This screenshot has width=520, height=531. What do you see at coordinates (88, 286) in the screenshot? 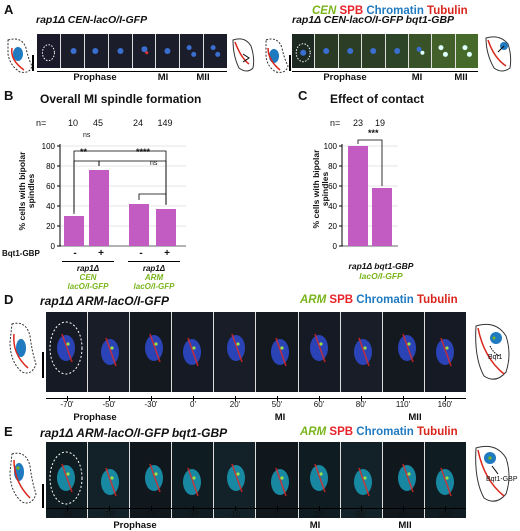
I see `group1-line3: lacO/I-GFP` at bounding box center [88, 286].